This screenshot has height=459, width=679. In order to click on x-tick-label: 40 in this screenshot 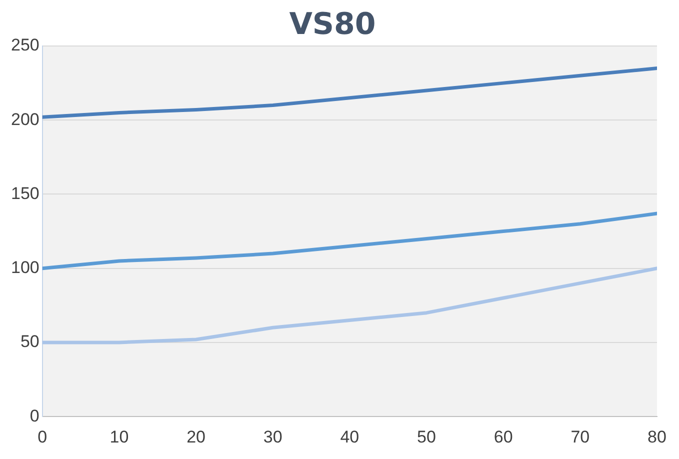, I will do `click(350, 436)`.